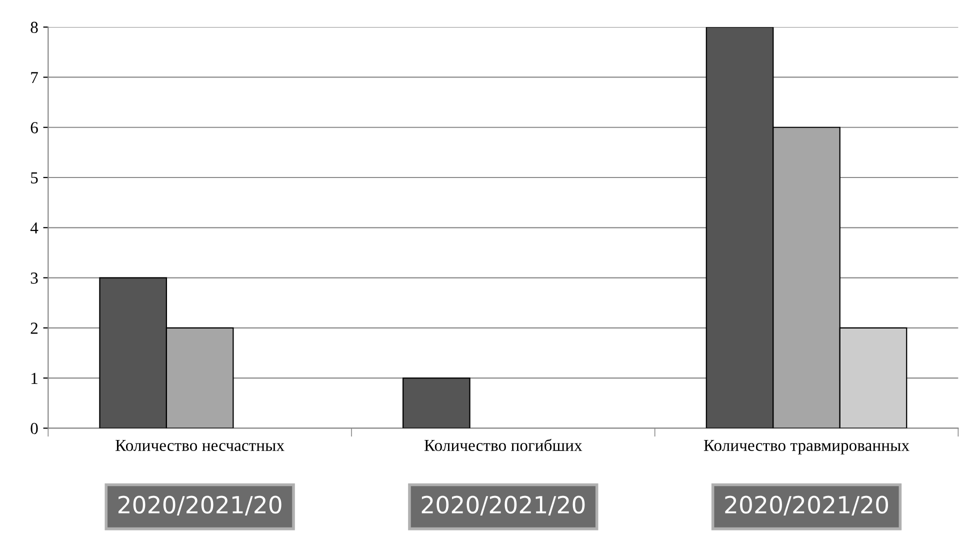 This screenshot has height=542, width=963. Describe the element at coordinates (200, 446) in the screenshot. I see `x-tick-label: Количество несчастных` at that location.